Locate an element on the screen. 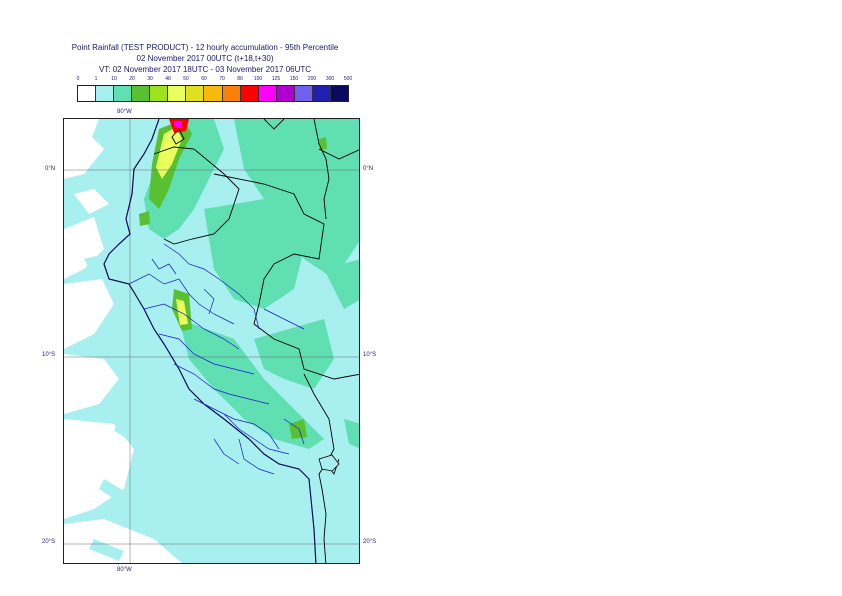 The height and width of the screenshot is (596, 842). legend-label-5: 40 is located at coordinates (168, 79).